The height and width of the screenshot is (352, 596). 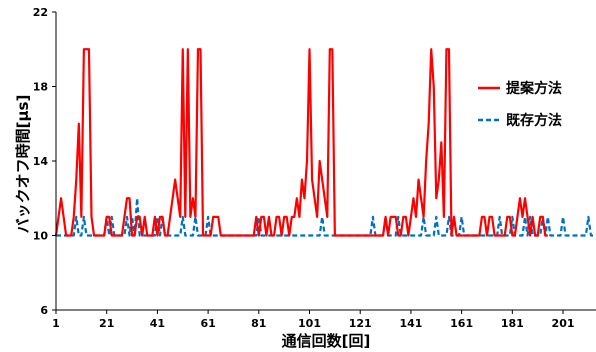 I want to click on x-tick-label: 101, so click(x=309, y=323).